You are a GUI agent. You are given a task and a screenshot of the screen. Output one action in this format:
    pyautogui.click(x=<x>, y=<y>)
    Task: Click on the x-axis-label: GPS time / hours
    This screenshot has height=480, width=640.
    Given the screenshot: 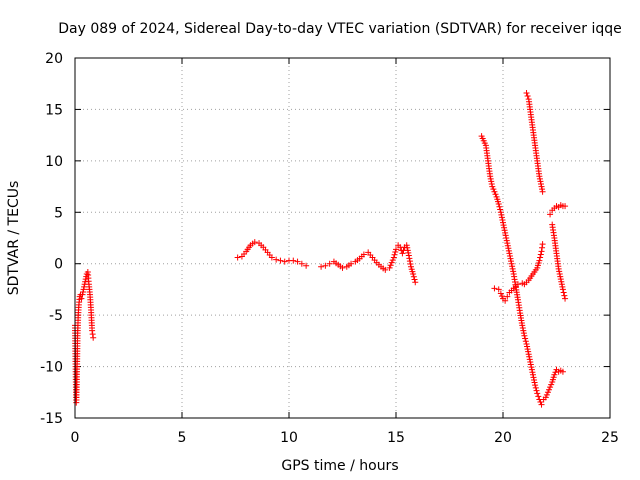 What is the action you would take?
    pyautogui.click(x=339, y=466)
    